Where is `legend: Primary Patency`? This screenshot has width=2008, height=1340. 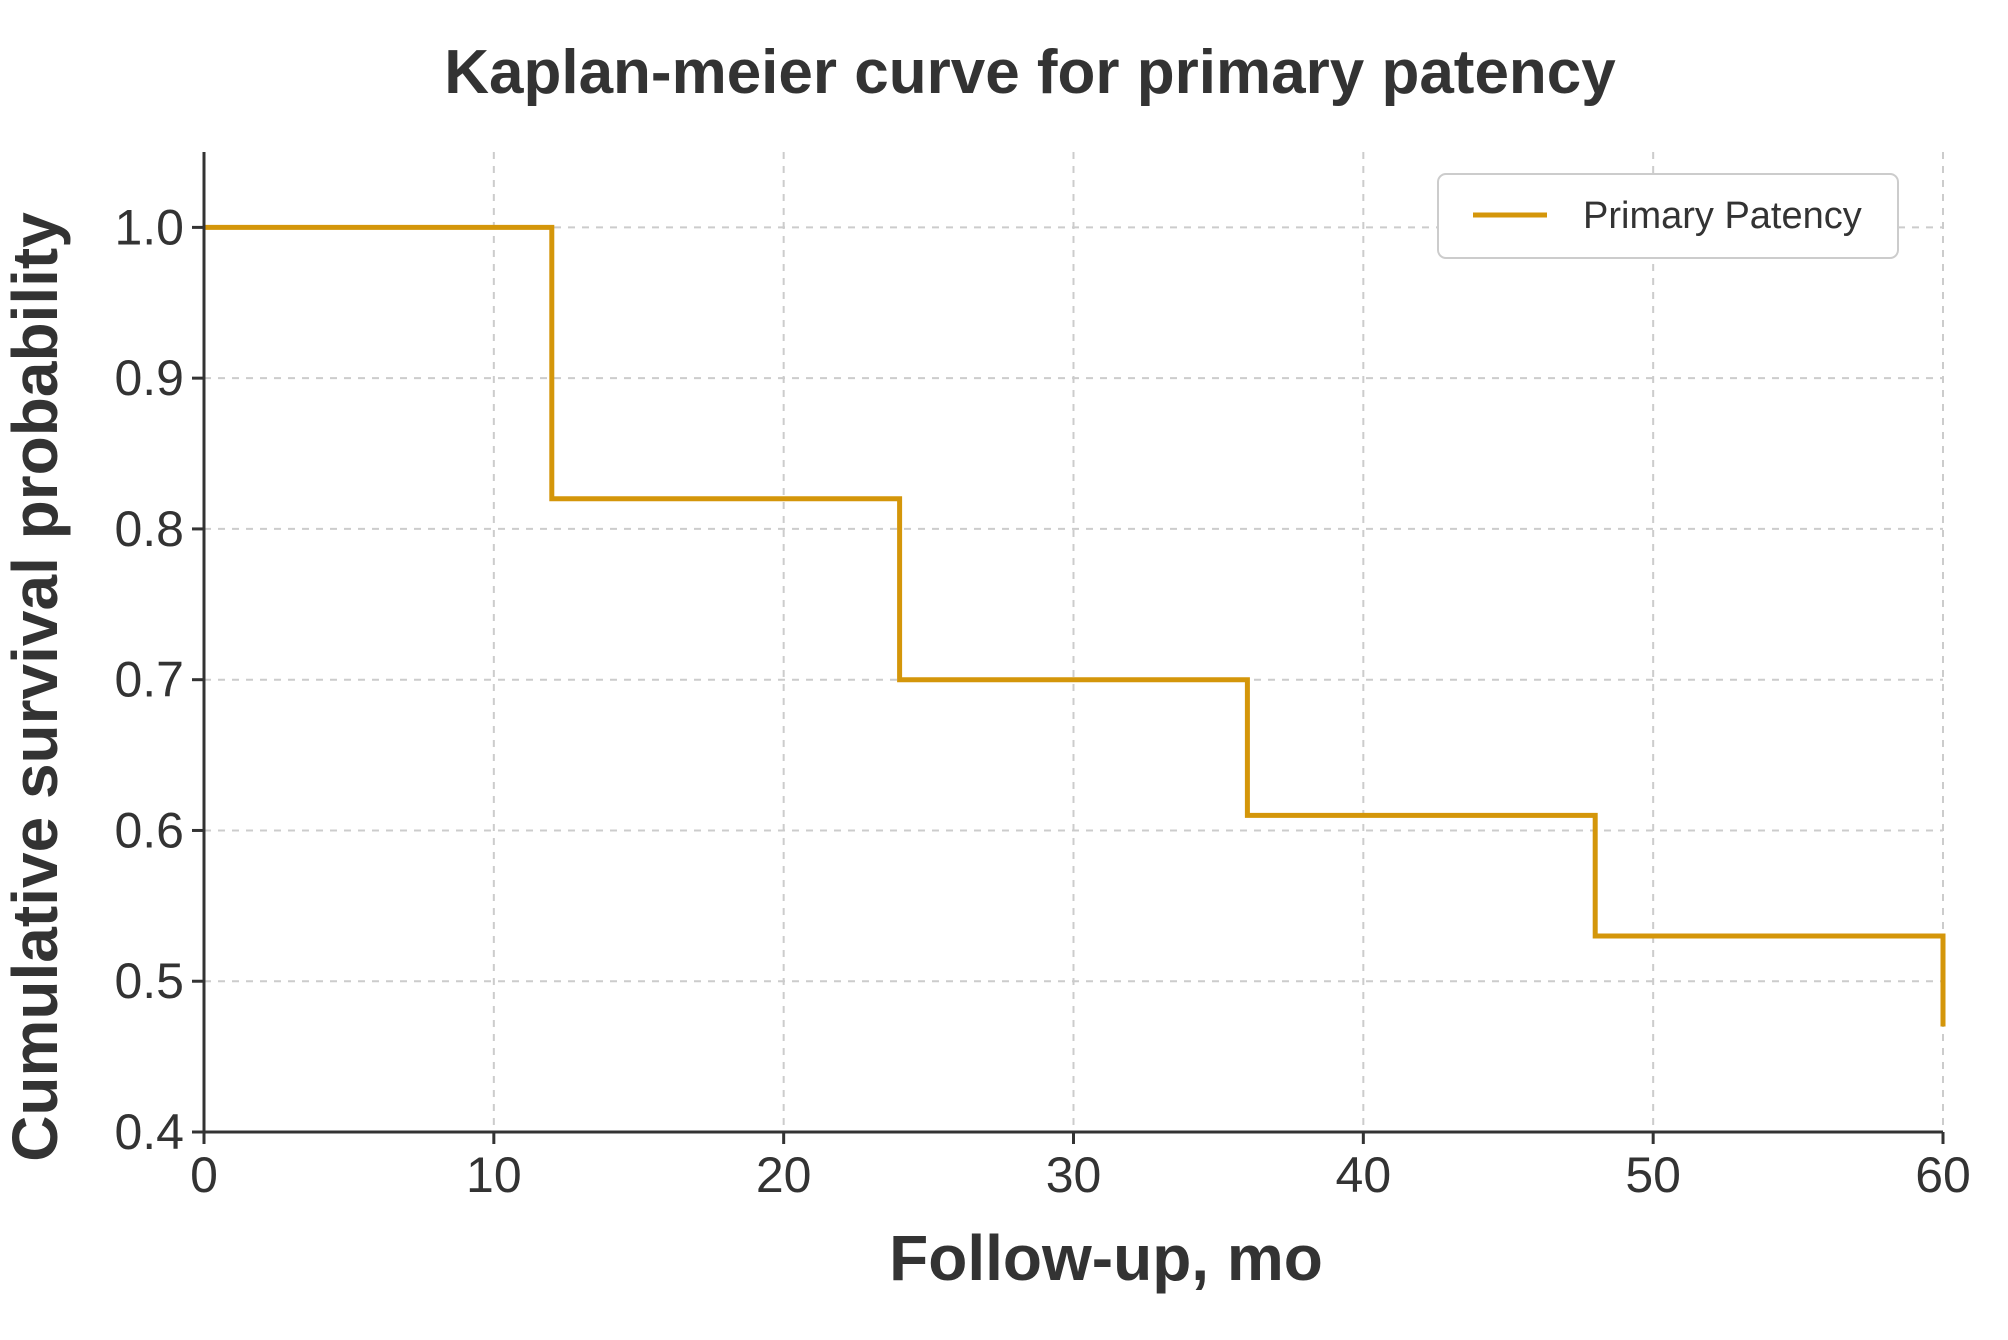
legend: Primary Patency is located at coordinates (1668, 216).